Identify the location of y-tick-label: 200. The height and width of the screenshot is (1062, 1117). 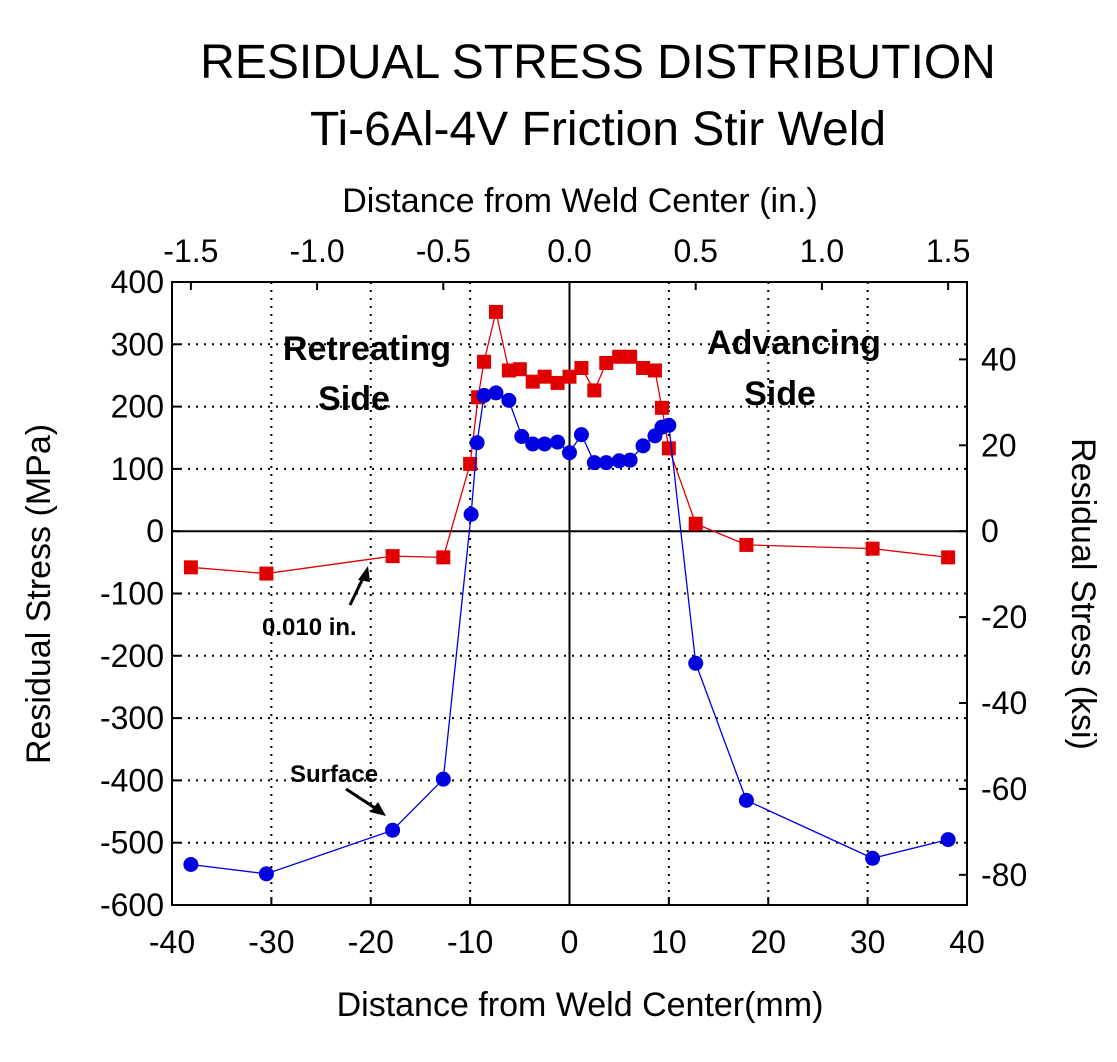
(137, 407).